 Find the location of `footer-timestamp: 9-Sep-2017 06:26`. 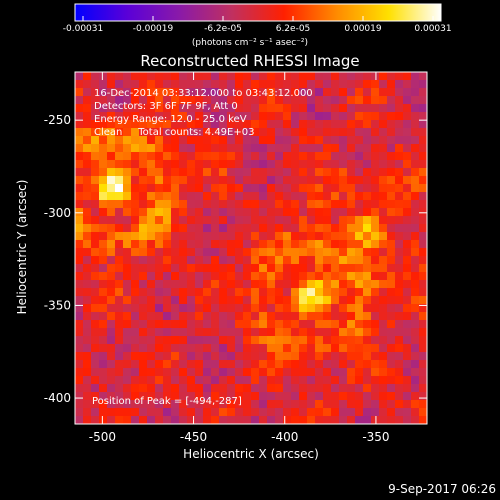

footer-timestamp: 9-Sep-2017 06:26 is located at coordinates (442, 489).